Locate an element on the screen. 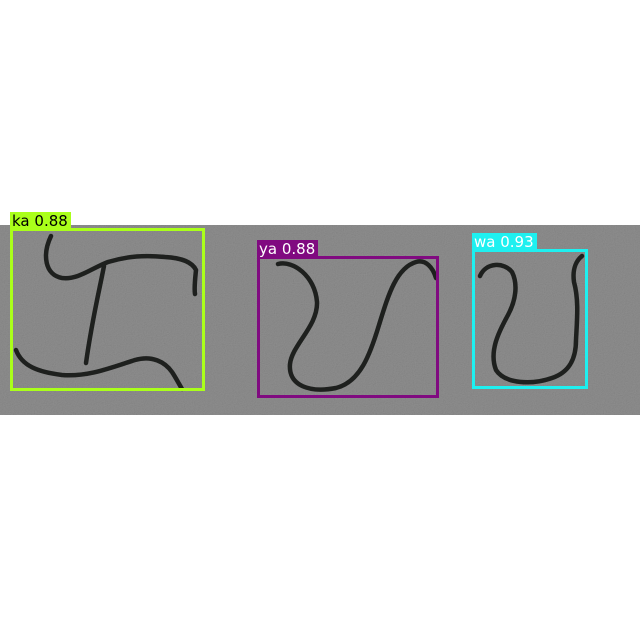 The height and width of the screenshot is (640, 640). detection-label-ka: ka 0.88 is located at coordinates (40, 221).